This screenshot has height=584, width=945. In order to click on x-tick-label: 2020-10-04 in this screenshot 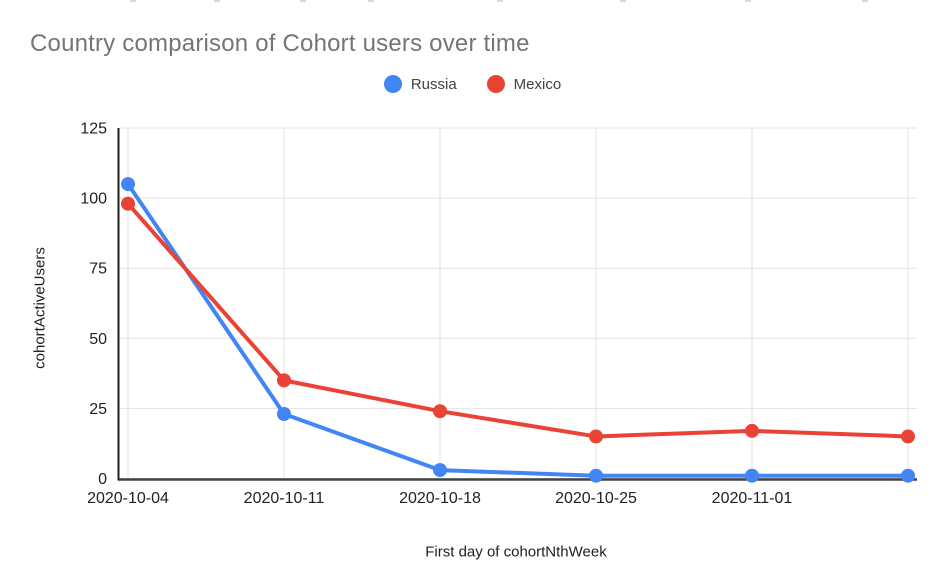, I will do `click(128, 498)`.